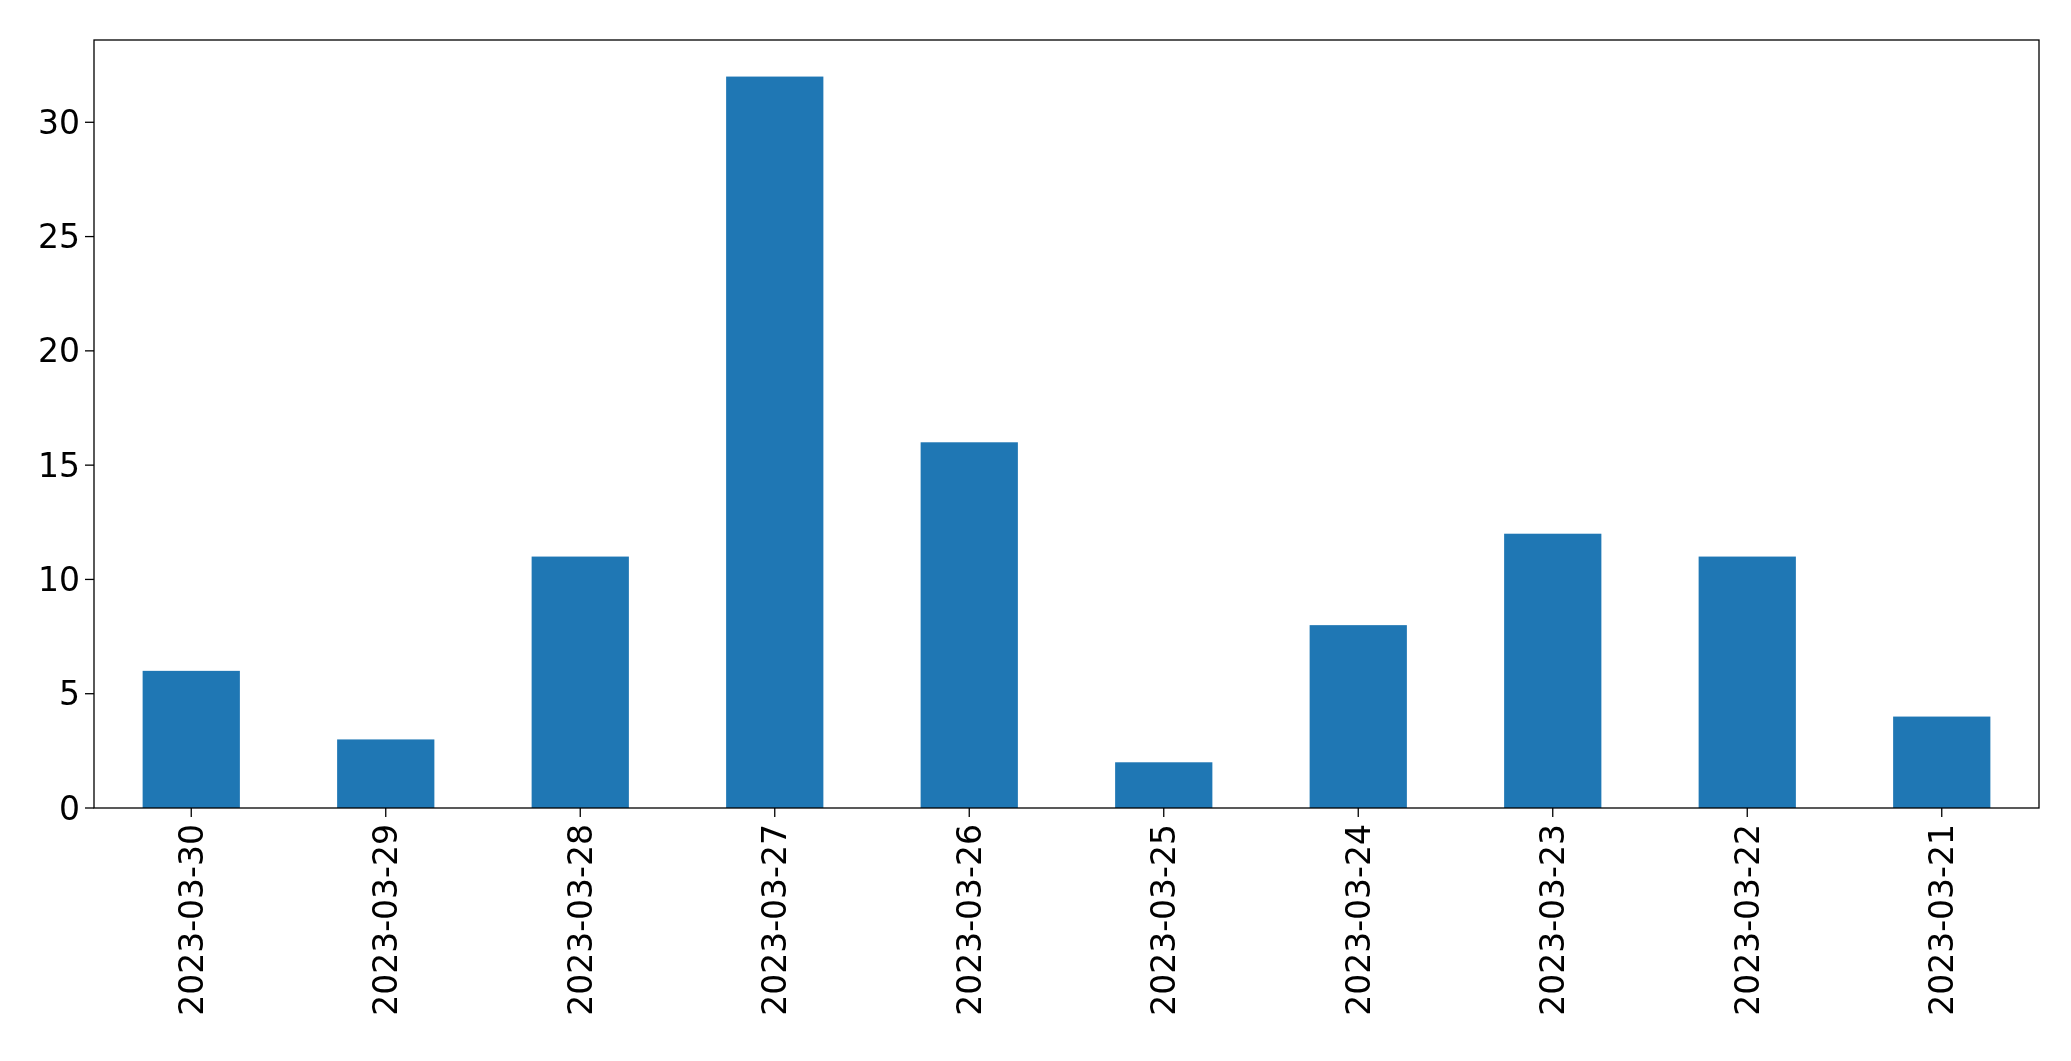  Describe the element at coordinates (59, 579) in the screenshot. I see `y-tick-label: 10` at that location.